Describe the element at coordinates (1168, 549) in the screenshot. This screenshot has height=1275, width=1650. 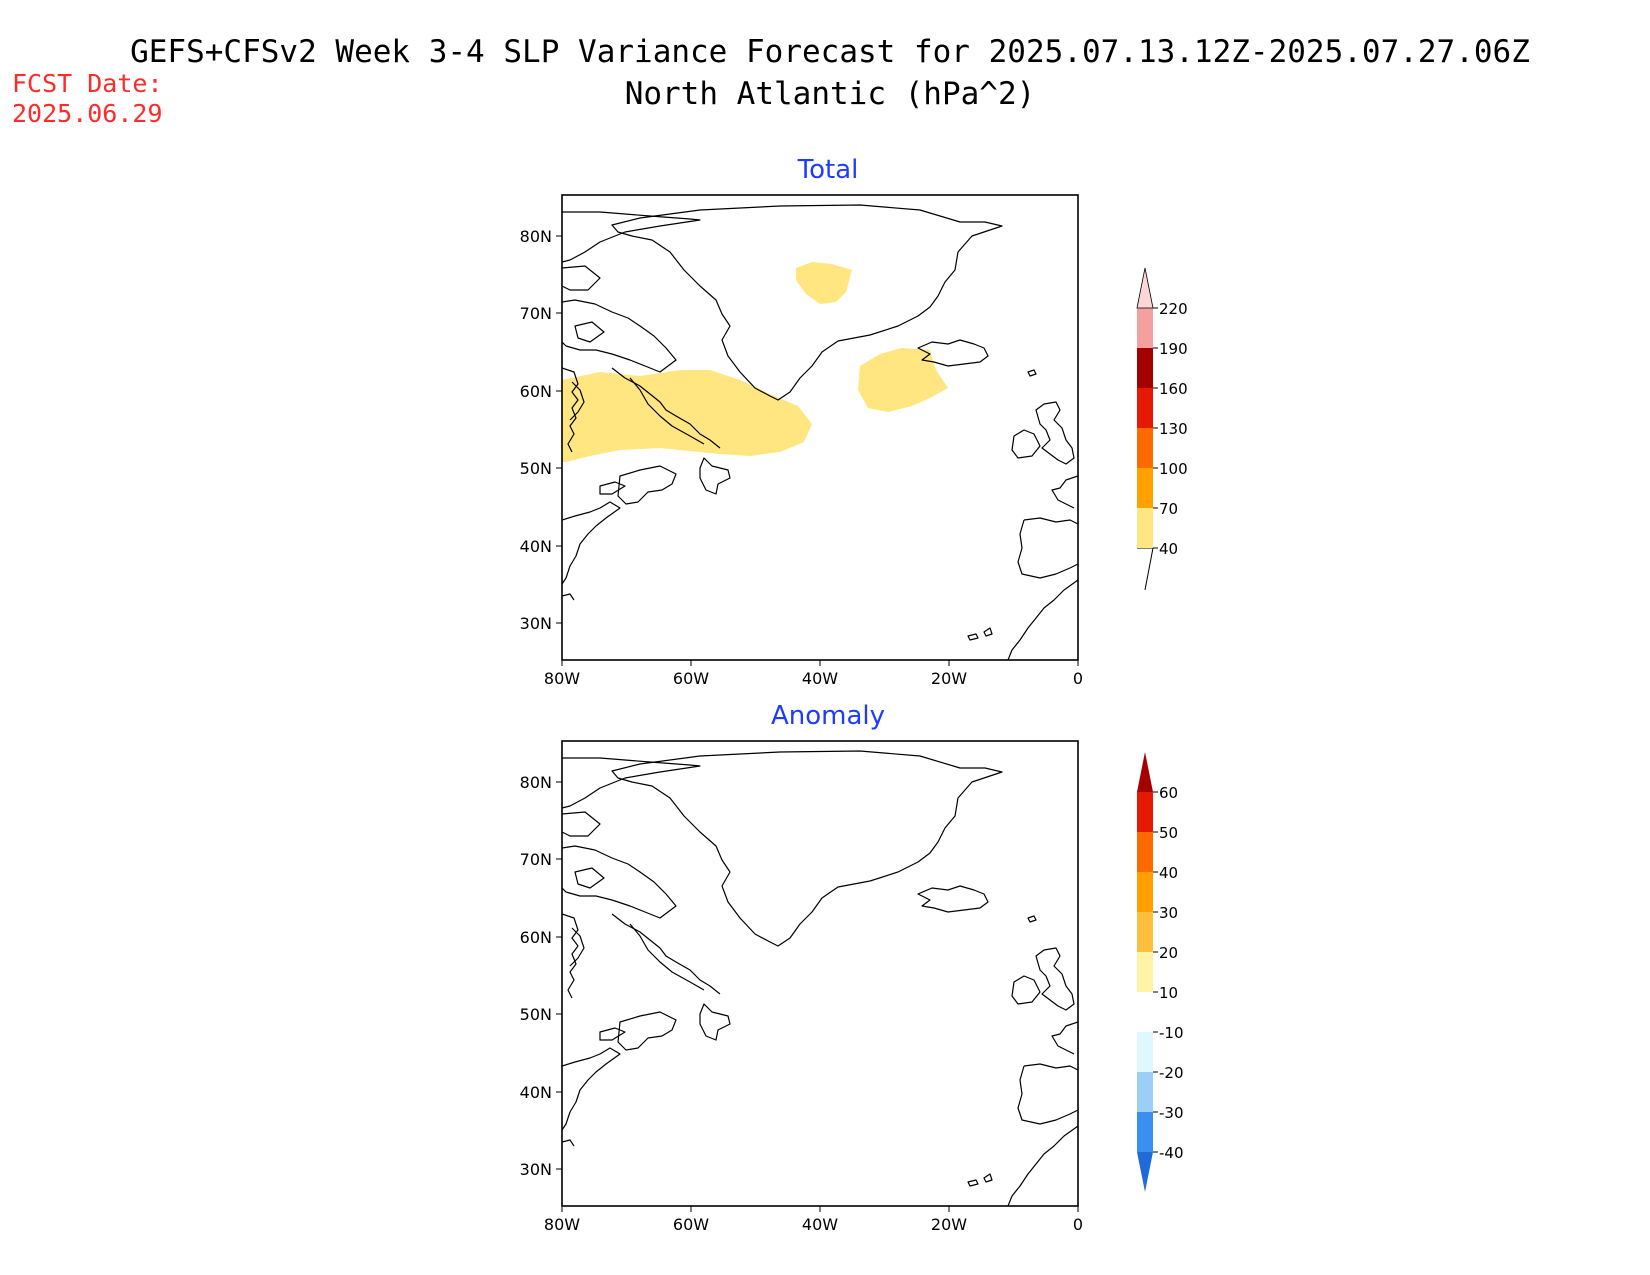
I see `colorbar-total-label: 40` at that location.